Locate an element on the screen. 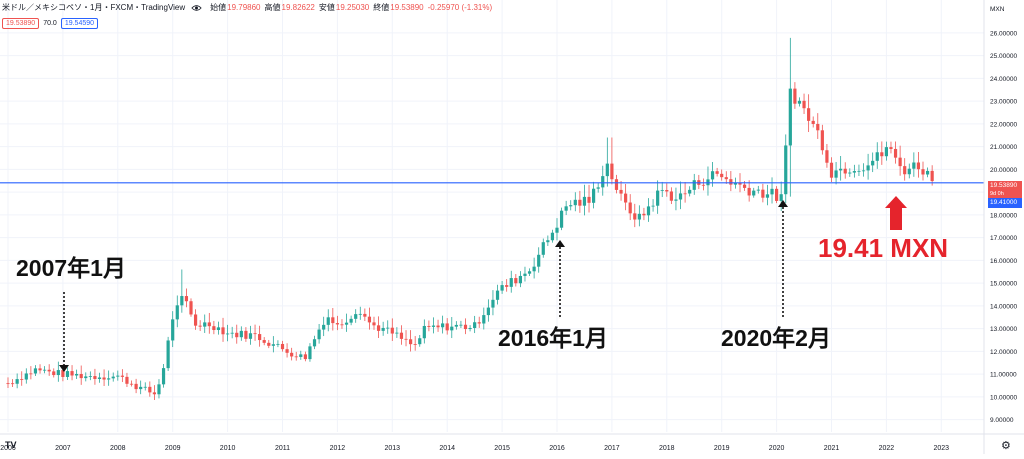 The image size is (1024, 459). y-tick-label: 20.00000 is located at coordinates (1003, 170).